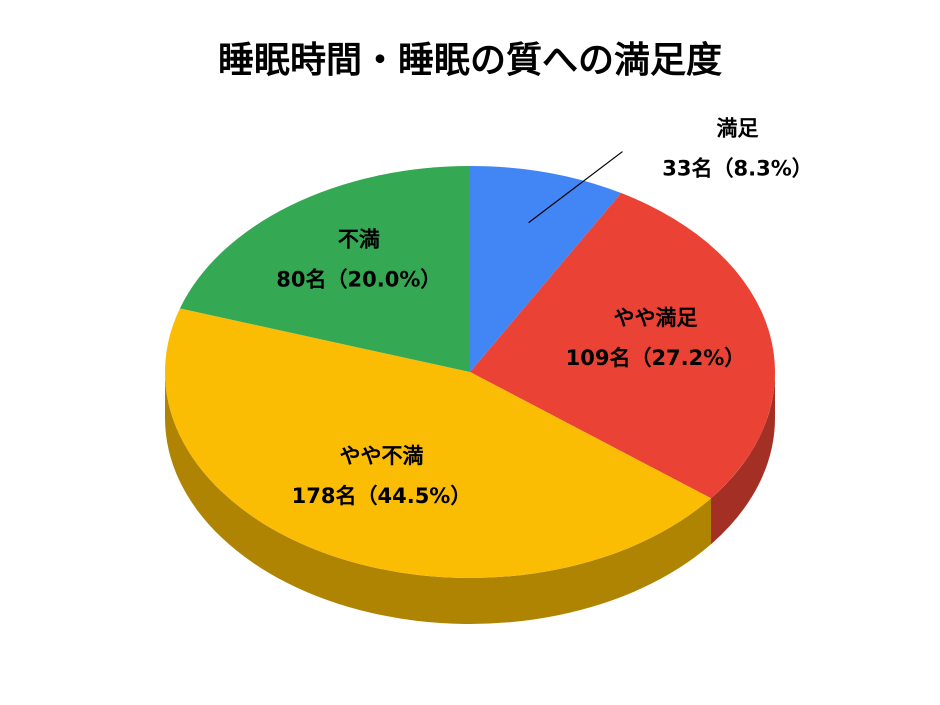 Image resolution: width=940 pixels, height=705 pixels. What do you see at coordinates (359, 240) in the screenshot?
I see `category-label: 不満` at bounding box center [359, 240].